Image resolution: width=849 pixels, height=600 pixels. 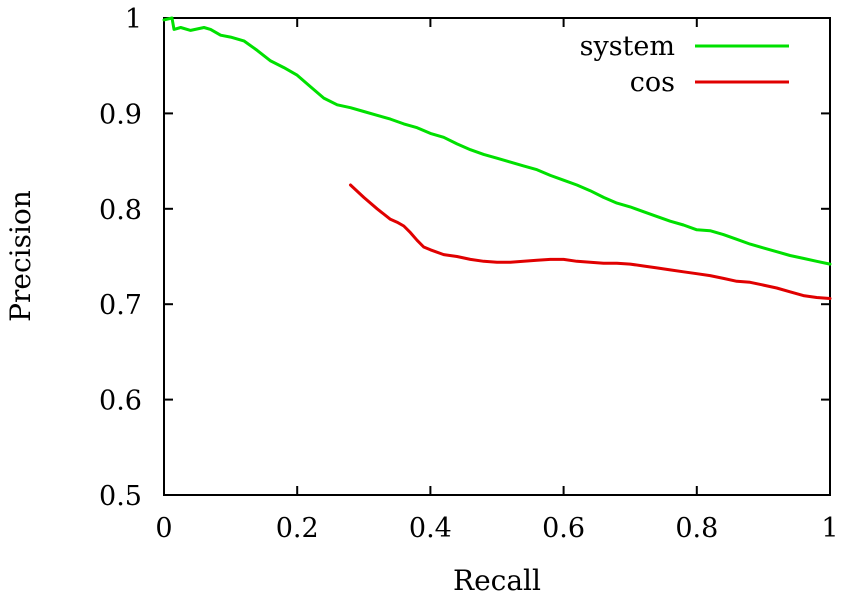 I want to click on y-tick-label: 0.7, so click(x=120, y=305).